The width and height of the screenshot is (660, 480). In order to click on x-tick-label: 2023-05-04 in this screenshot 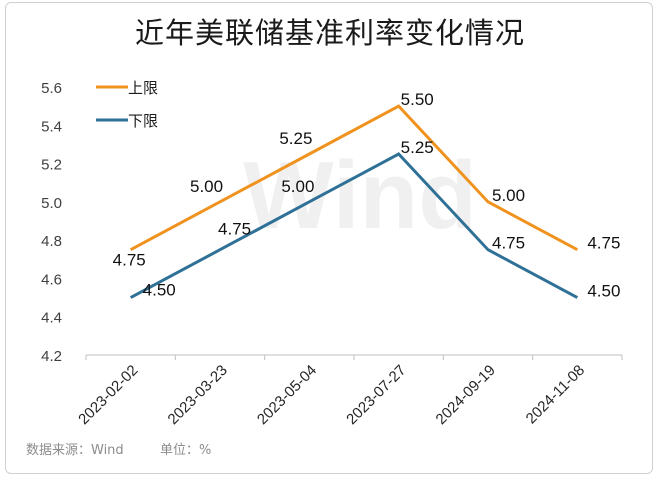, I will do `click(287, 395)`.